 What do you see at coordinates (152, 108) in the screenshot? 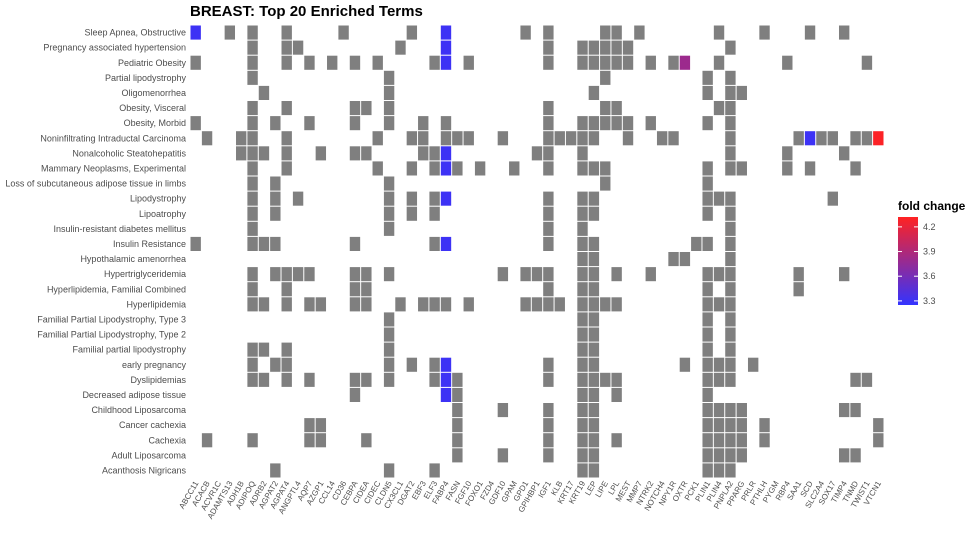
I see `row-label: Obesity, Visceral` at bounding box center [152, 108].